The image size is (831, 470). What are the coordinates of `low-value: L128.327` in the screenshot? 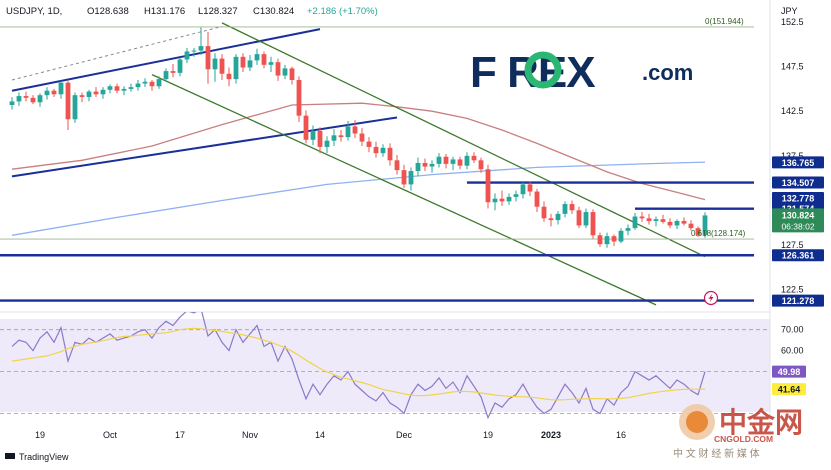 It's located at (218, 11).